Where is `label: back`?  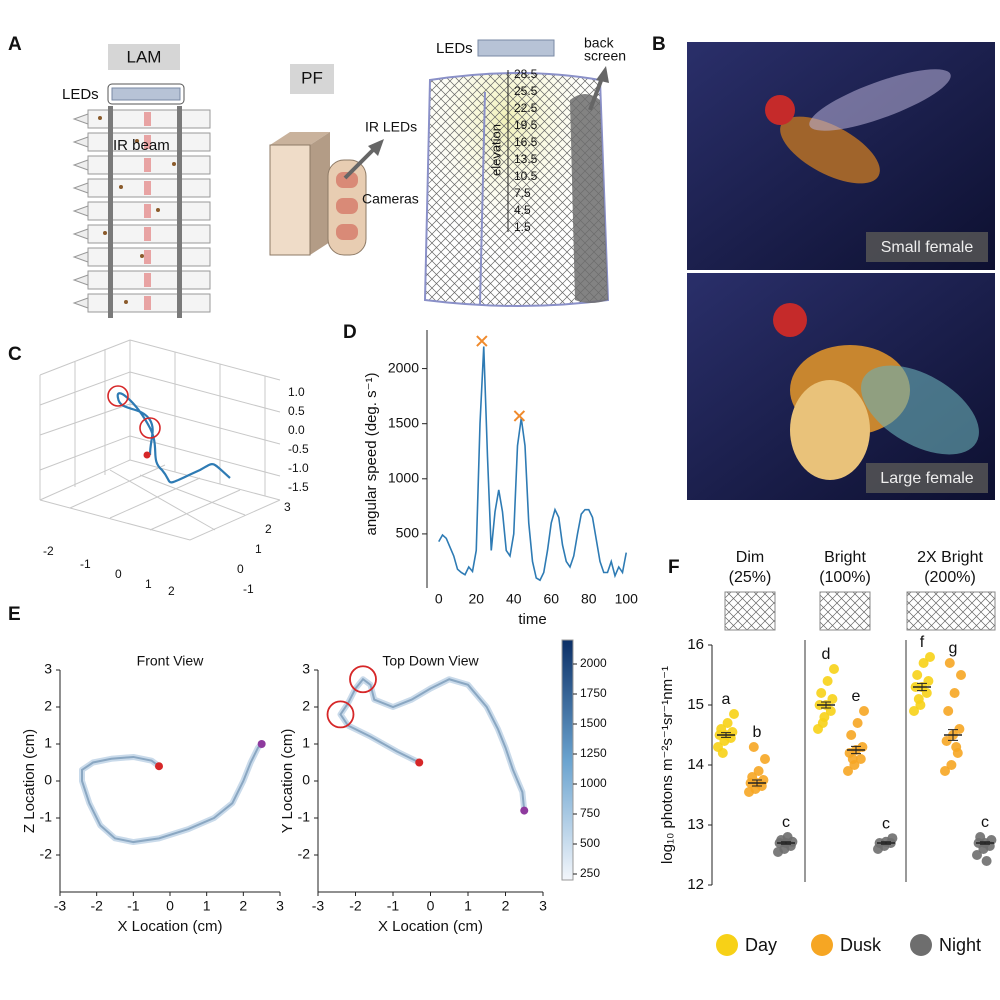 label: back is located at coordinates (599, 43).